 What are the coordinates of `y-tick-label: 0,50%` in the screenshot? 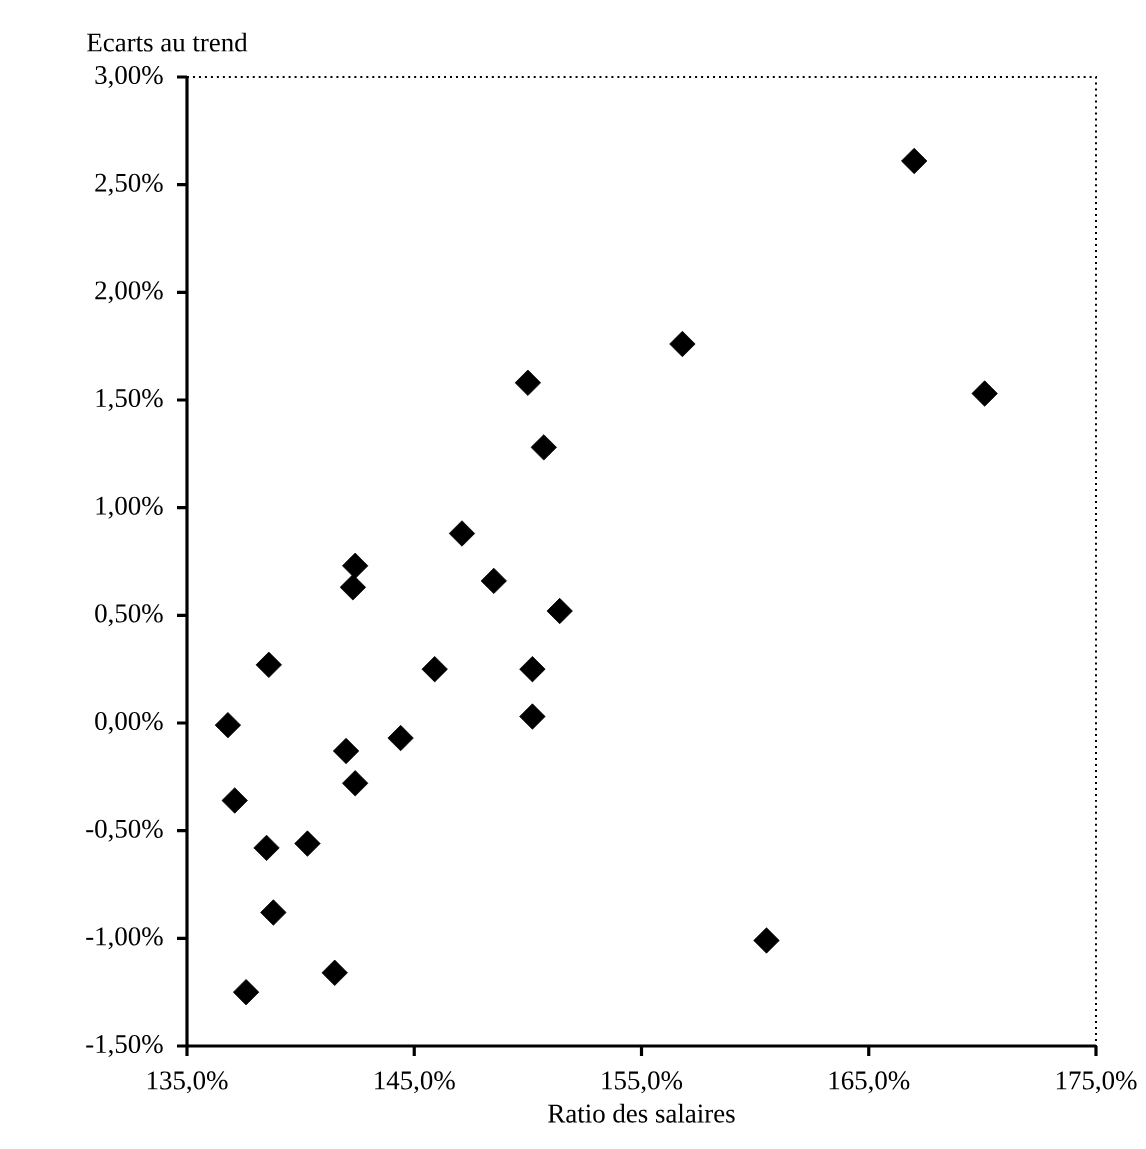 It's located at (128, 615).